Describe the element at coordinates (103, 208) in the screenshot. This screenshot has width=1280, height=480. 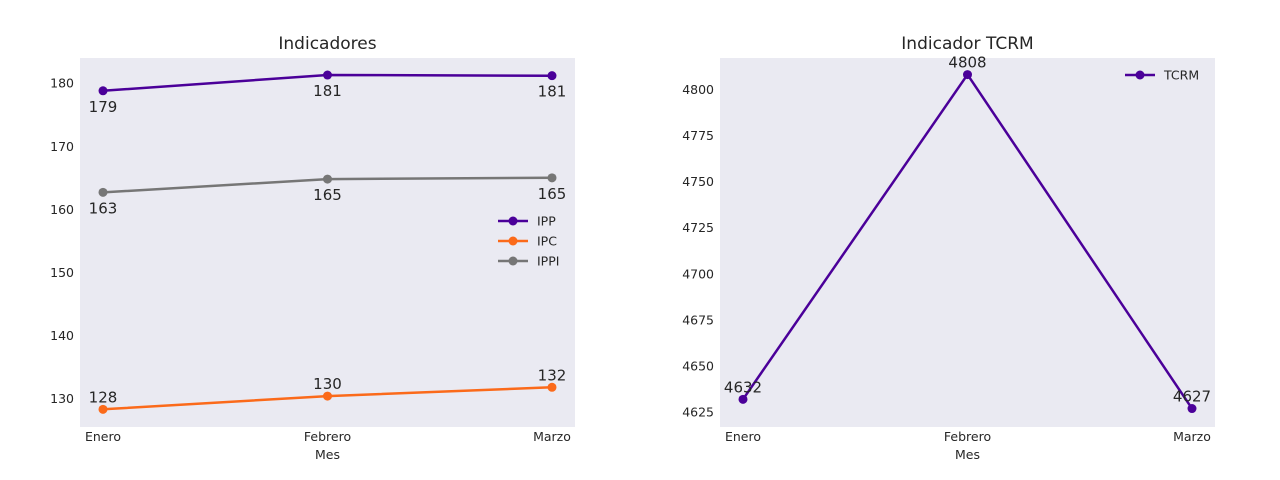
I see `data-label-ippi: 163` at that location.